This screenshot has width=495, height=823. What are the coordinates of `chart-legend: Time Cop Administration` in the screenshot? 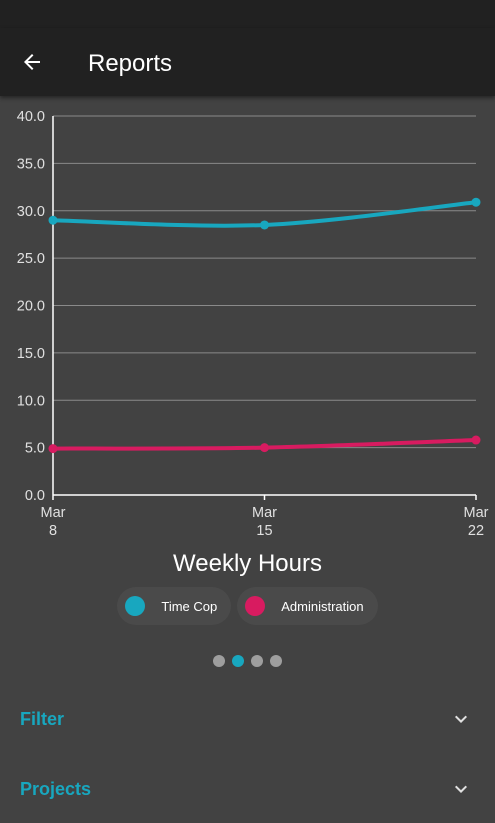 It's located at (247, 606).